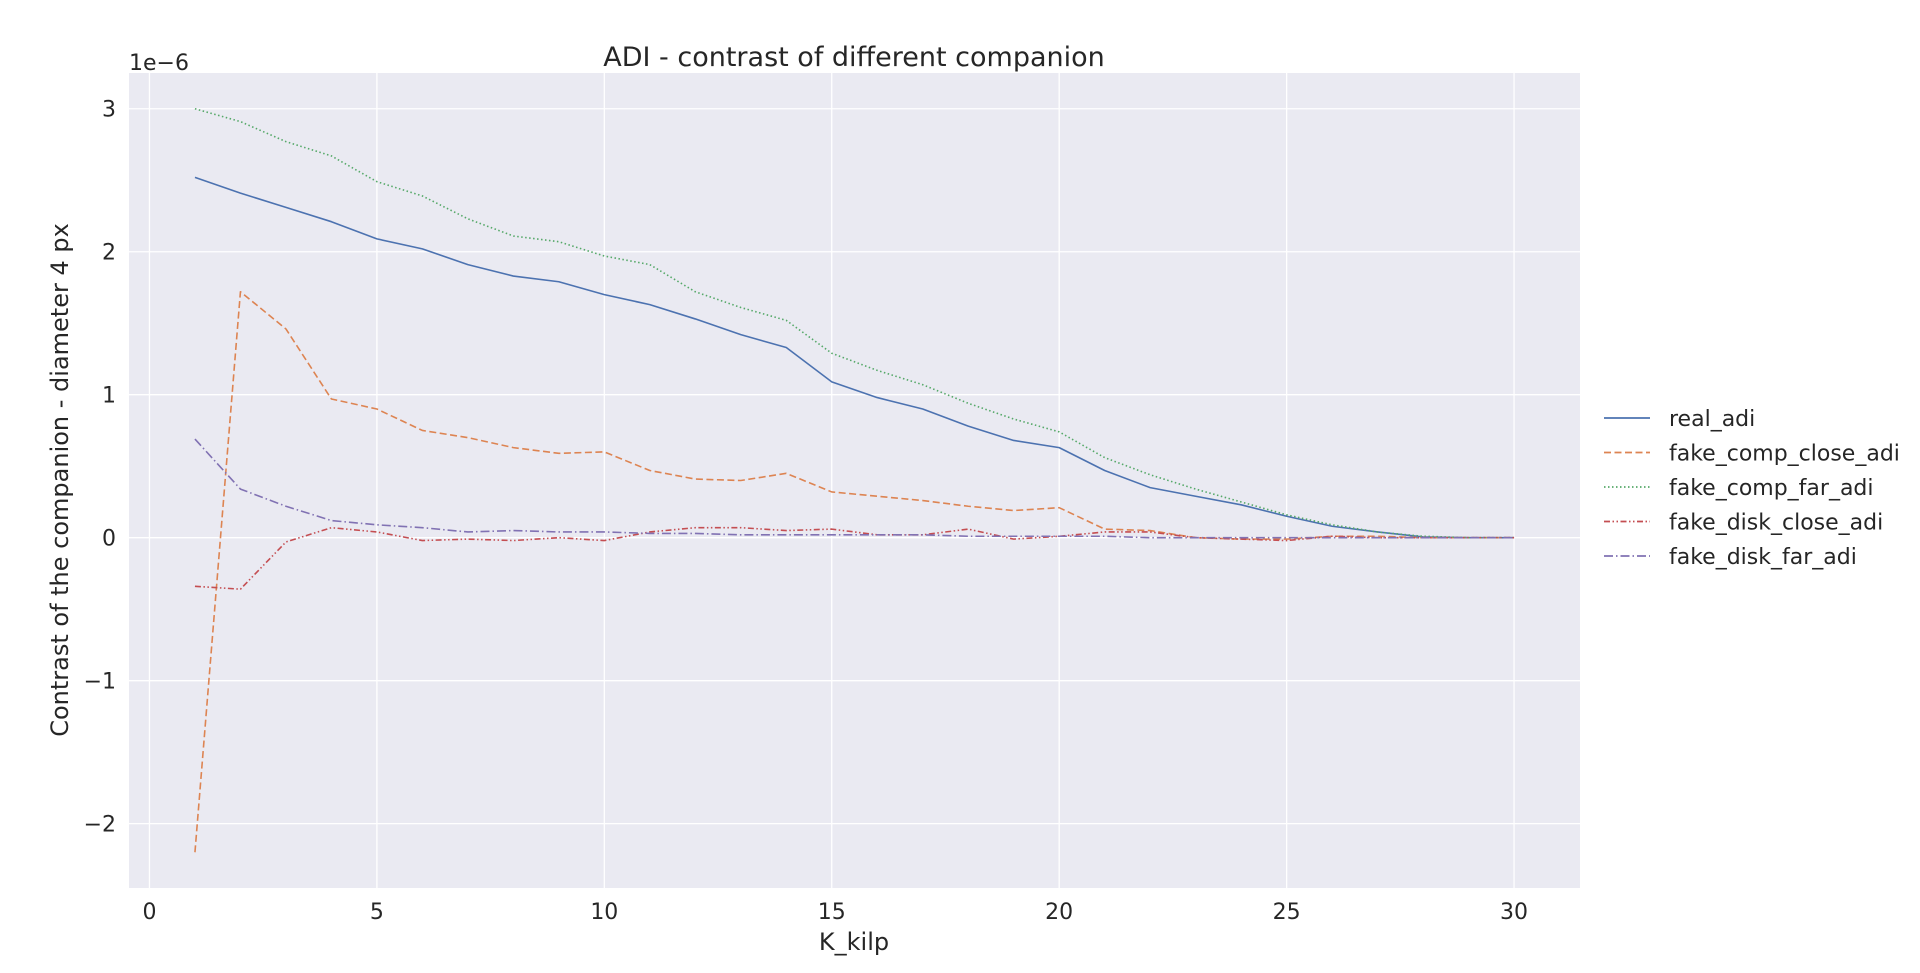 The width and height of the screenshot is (1920, 973). I want to click on y-tick-label: −2, so click(100, 825).